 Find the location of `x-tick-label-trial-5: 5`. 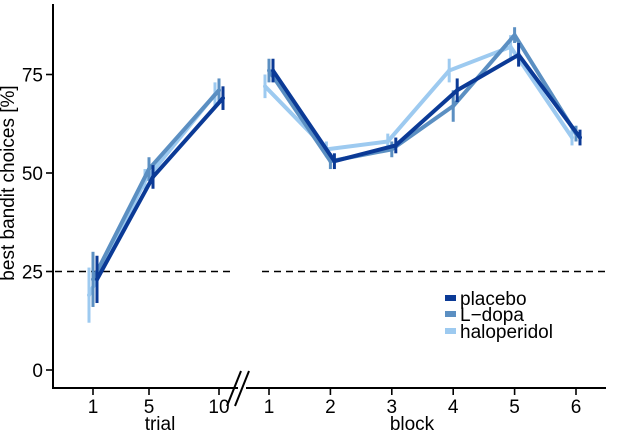

x-tick-label-trial-5: 5 is located at coordinates (149, 407).